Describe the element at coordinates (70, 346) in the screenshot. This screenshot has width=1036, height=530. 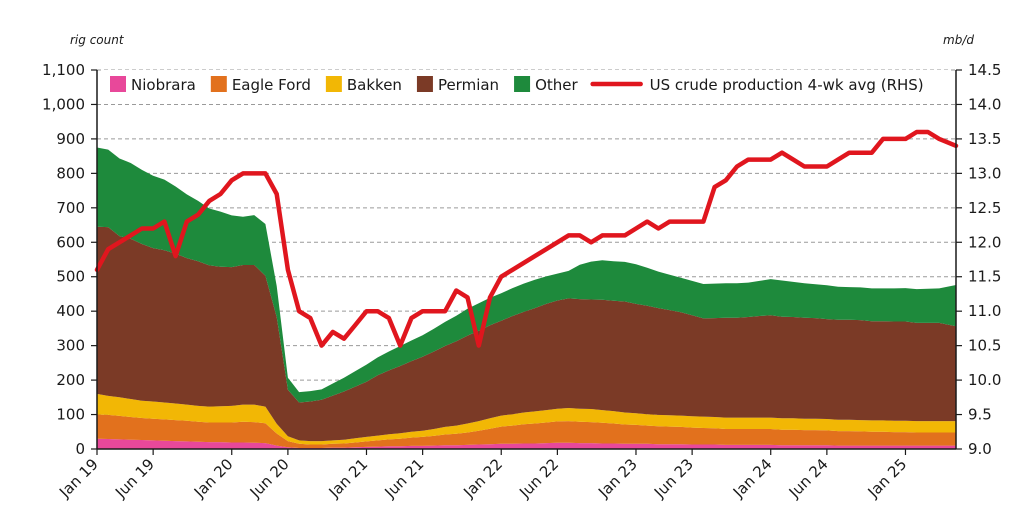
I see `y-left-tick-label: 300` at that location.